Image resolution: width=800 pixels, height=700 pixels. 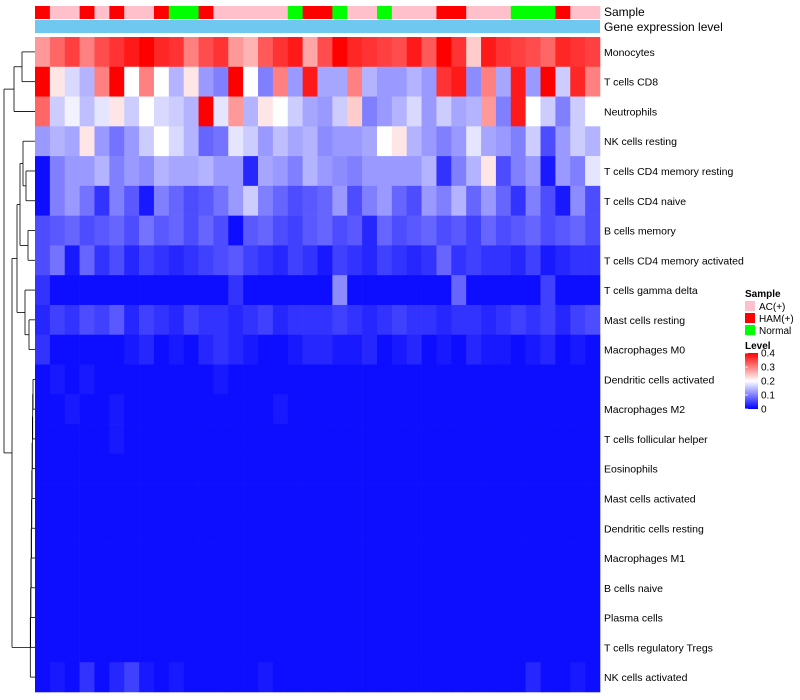 What do you see at coordinates (750, 306) in the screenshot?
I see `sample-legend-swatch` at bounding box center [750, 306].